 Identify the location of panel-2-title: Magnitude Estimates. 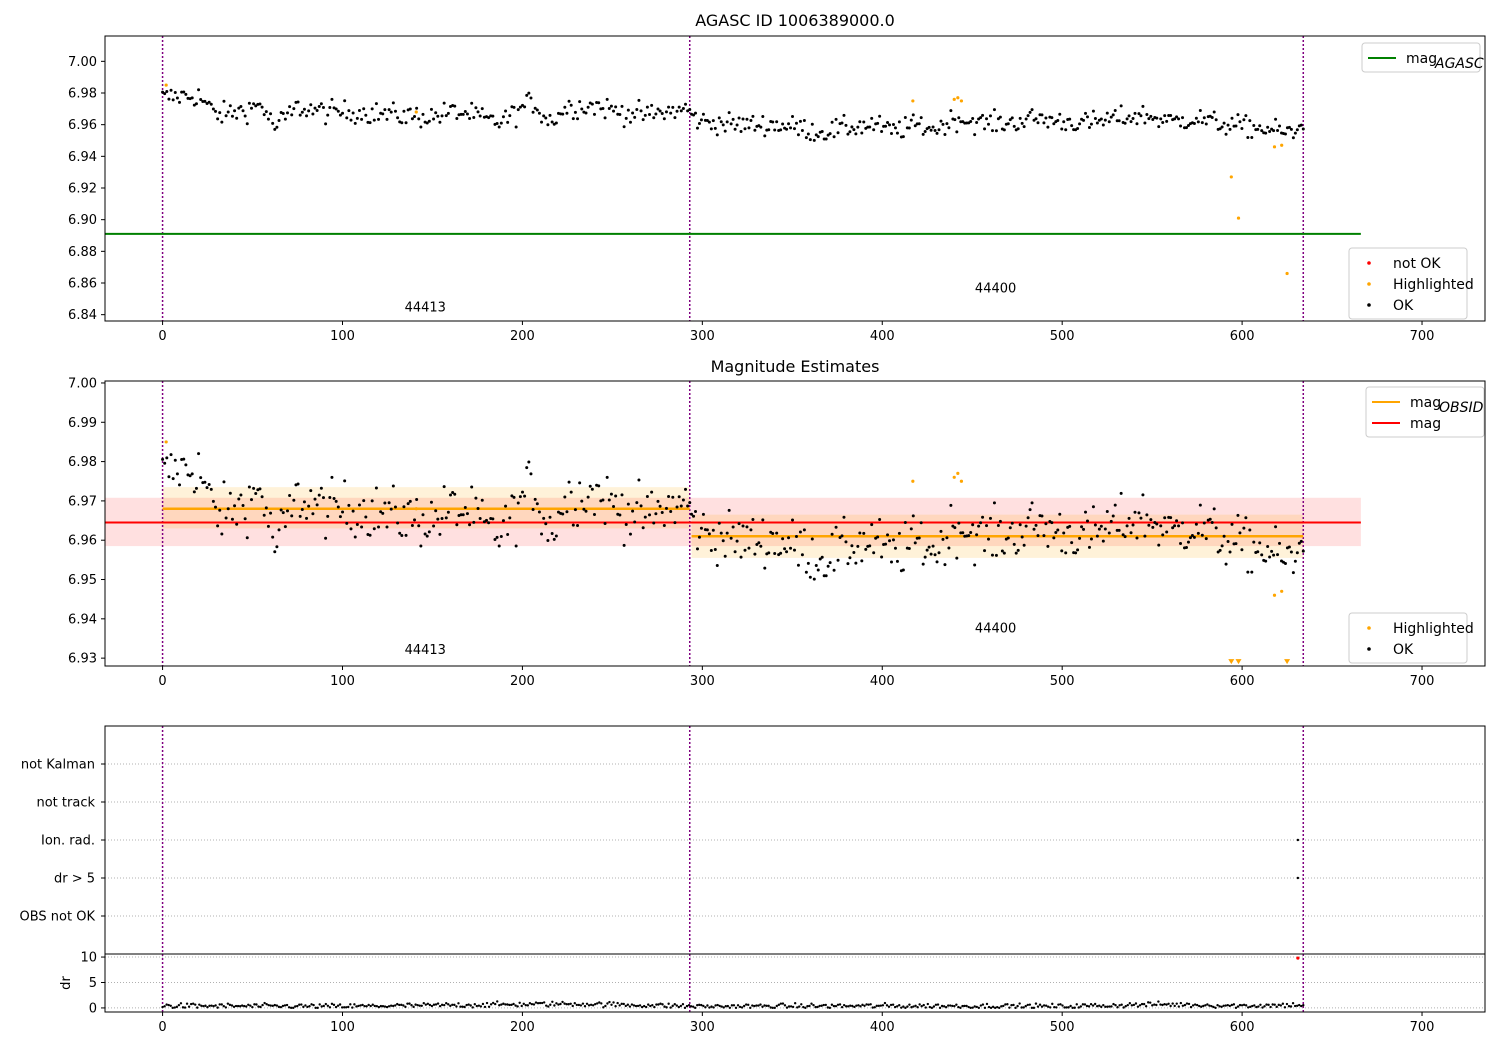
(795, 366).